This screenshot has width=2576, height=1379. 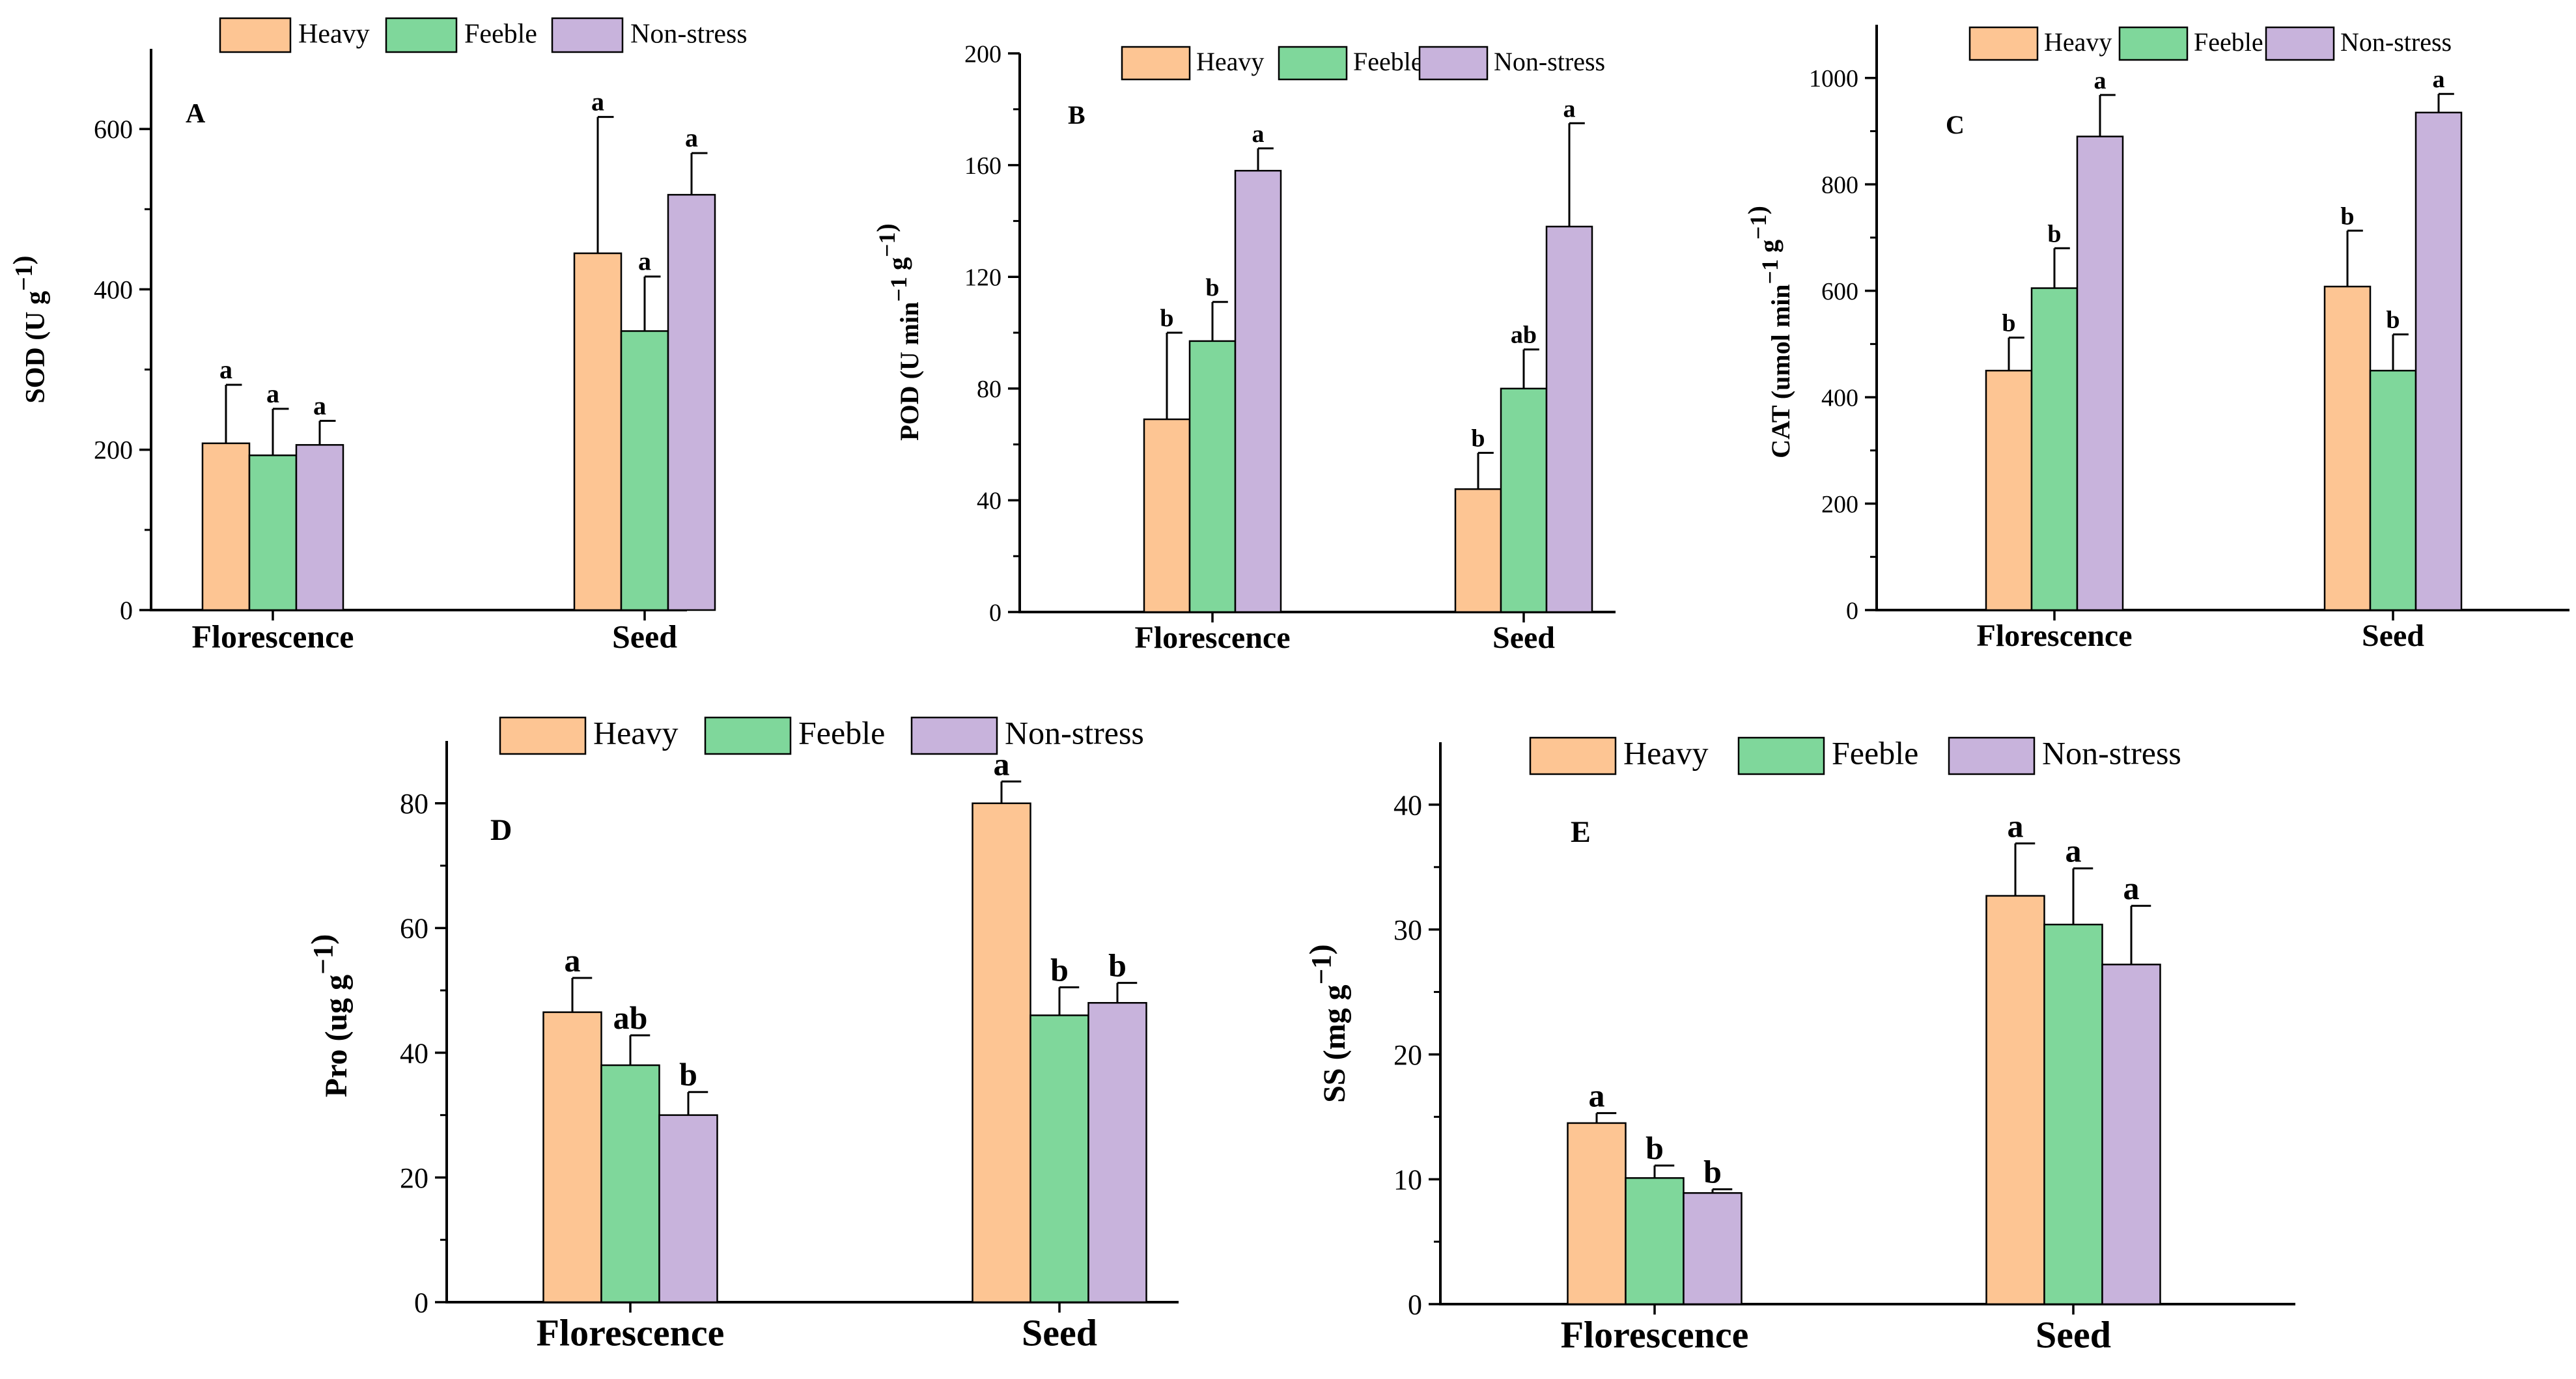 What do you see at coordinates (414, 929) in the screenshot?
I see `y-tick-label: 60` at bounding box center [414, 929].